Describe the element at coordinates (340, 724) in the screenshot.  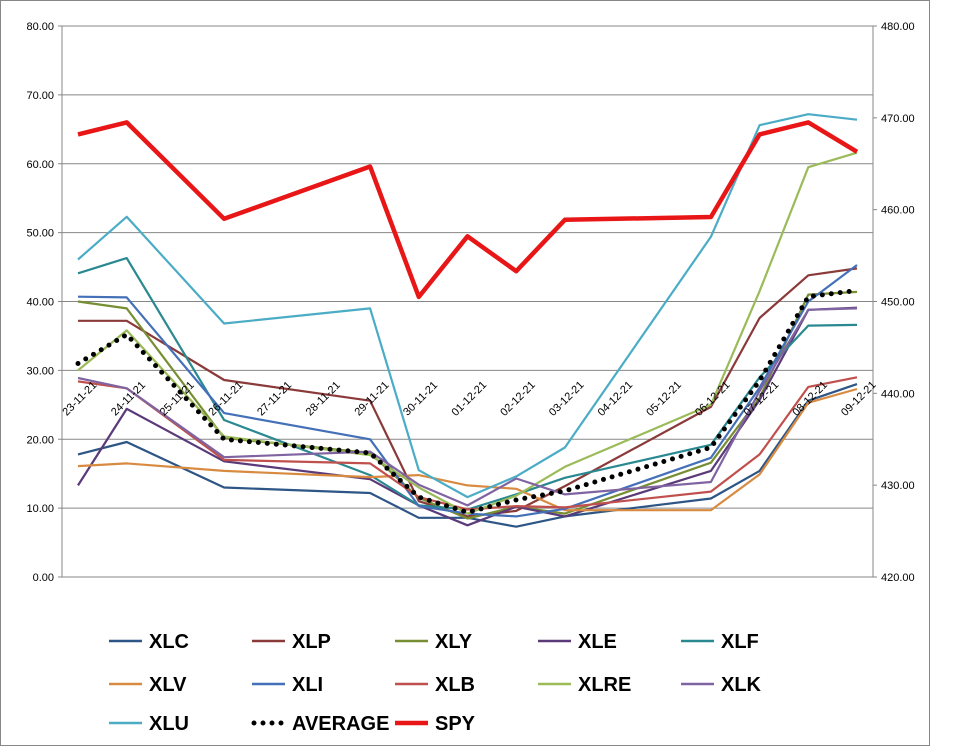
I see `legend-label-average: AVERAGE` at that location.